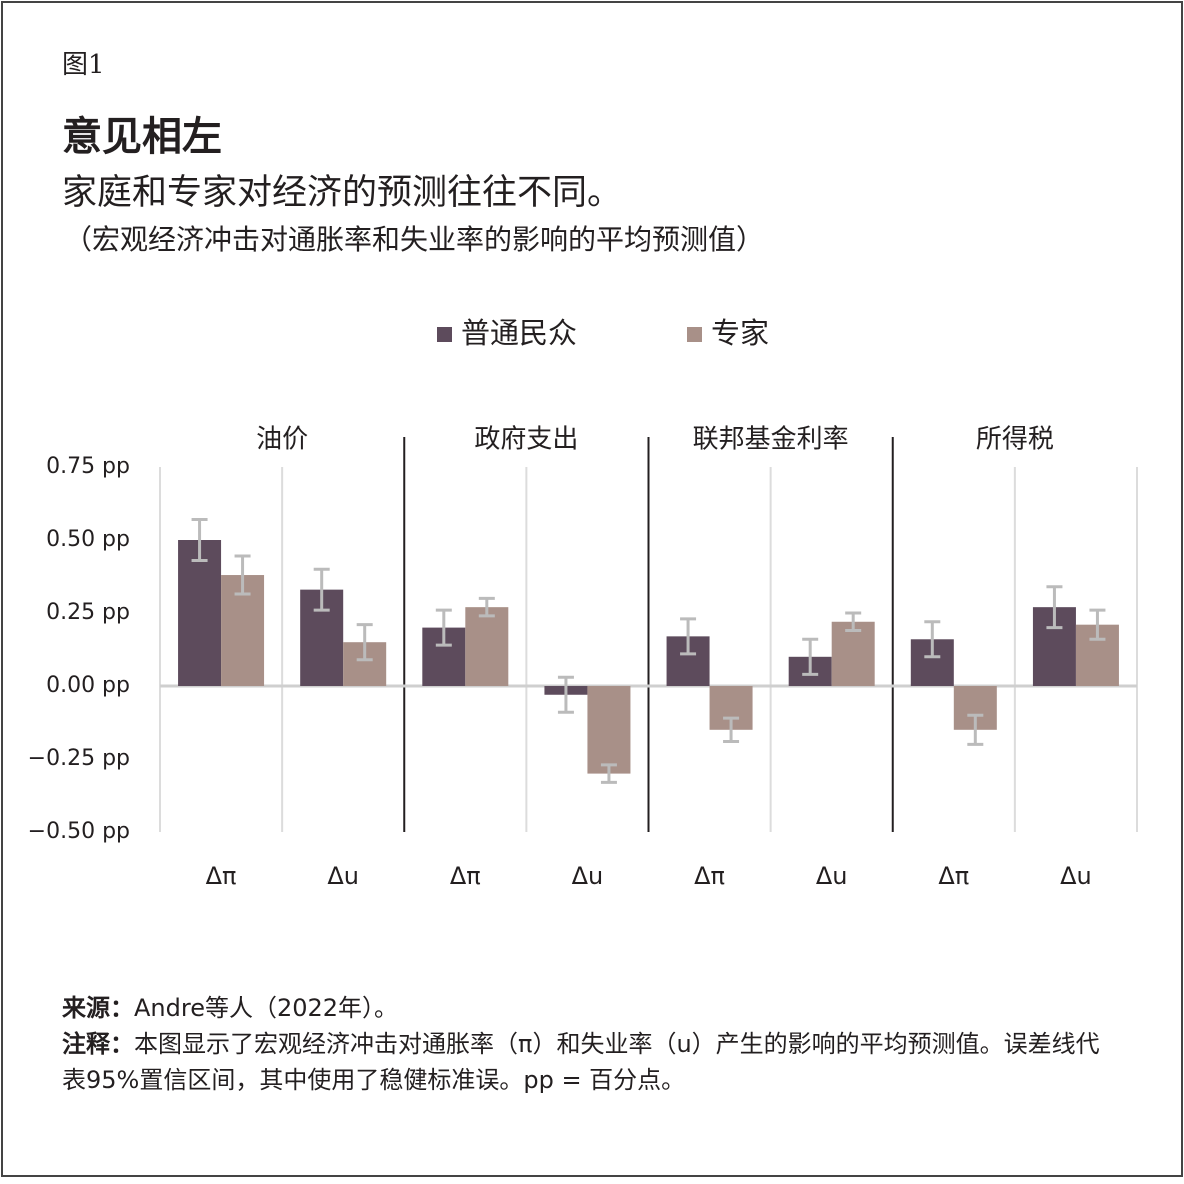 The width and height of the screenshot is (1184, 1184). I want to click on y-tick-label: 0.25 pp, so click(88, 612).